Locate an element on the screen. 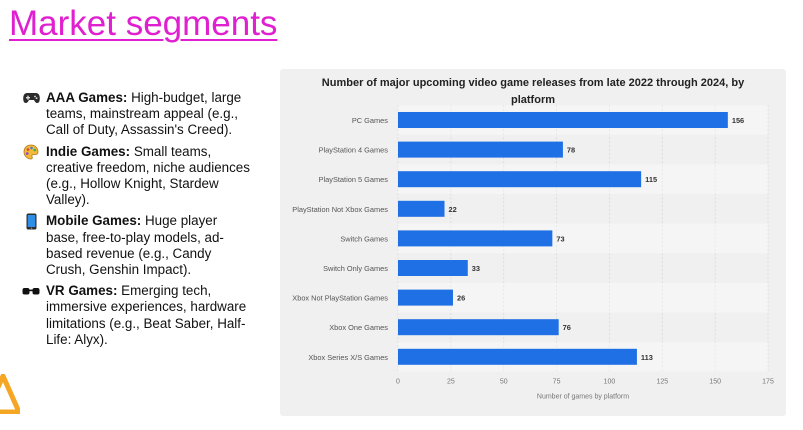  category-label: Switch Games is located at coordinates (364, 238).